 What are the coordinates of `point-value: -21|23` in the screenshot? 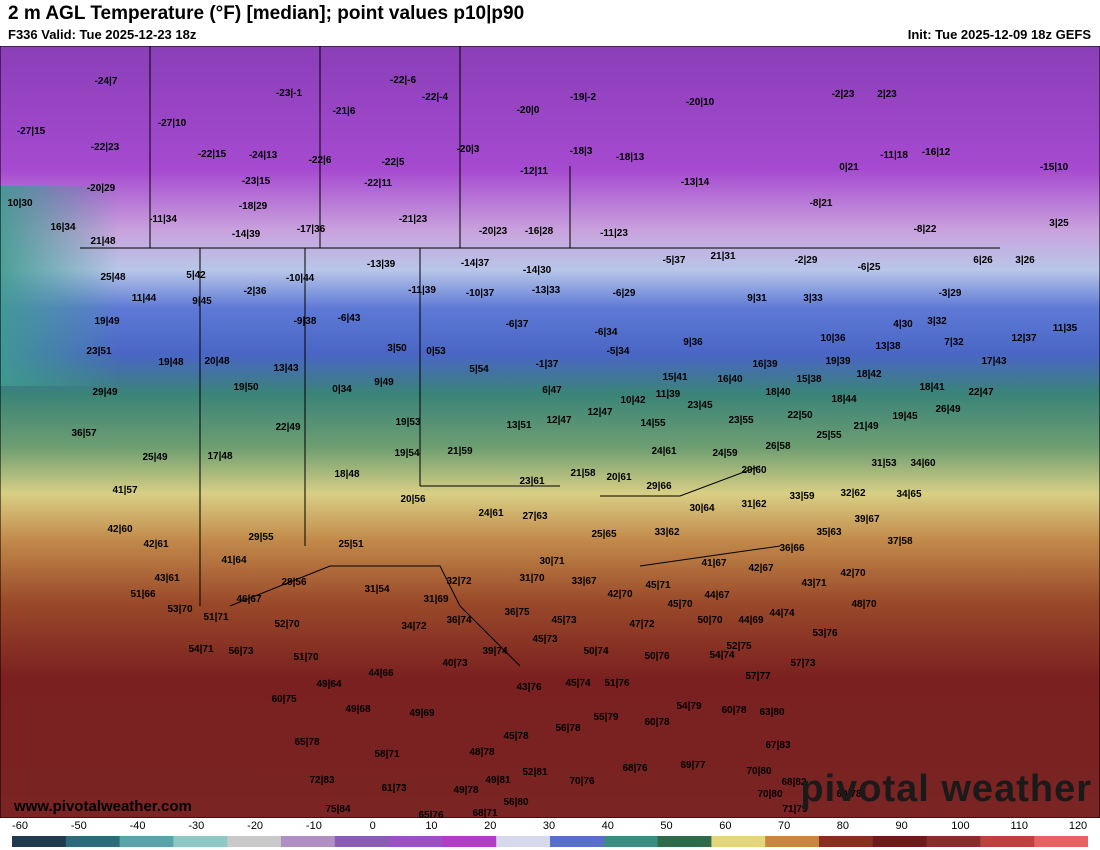 It's located at (413, 219).